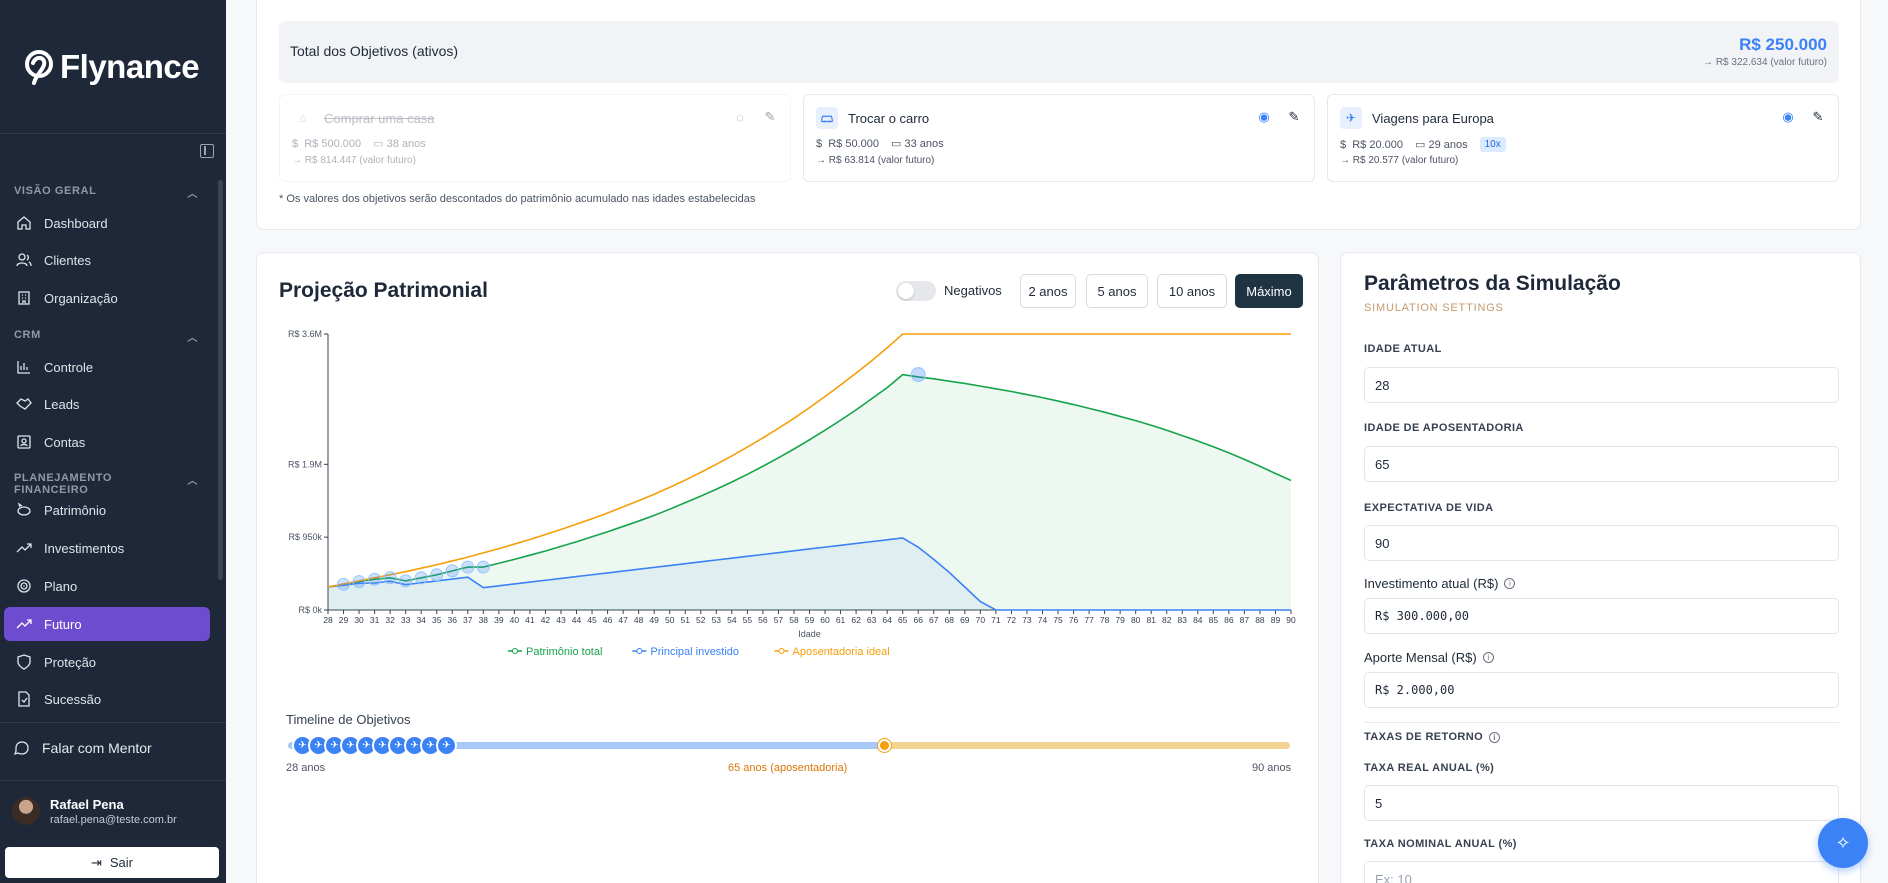 Image resolution: width=1888 pixels, height=883 pixels. I want to click on goal-future: → R$ 814.447 (valor futuro), so click(354, 160).